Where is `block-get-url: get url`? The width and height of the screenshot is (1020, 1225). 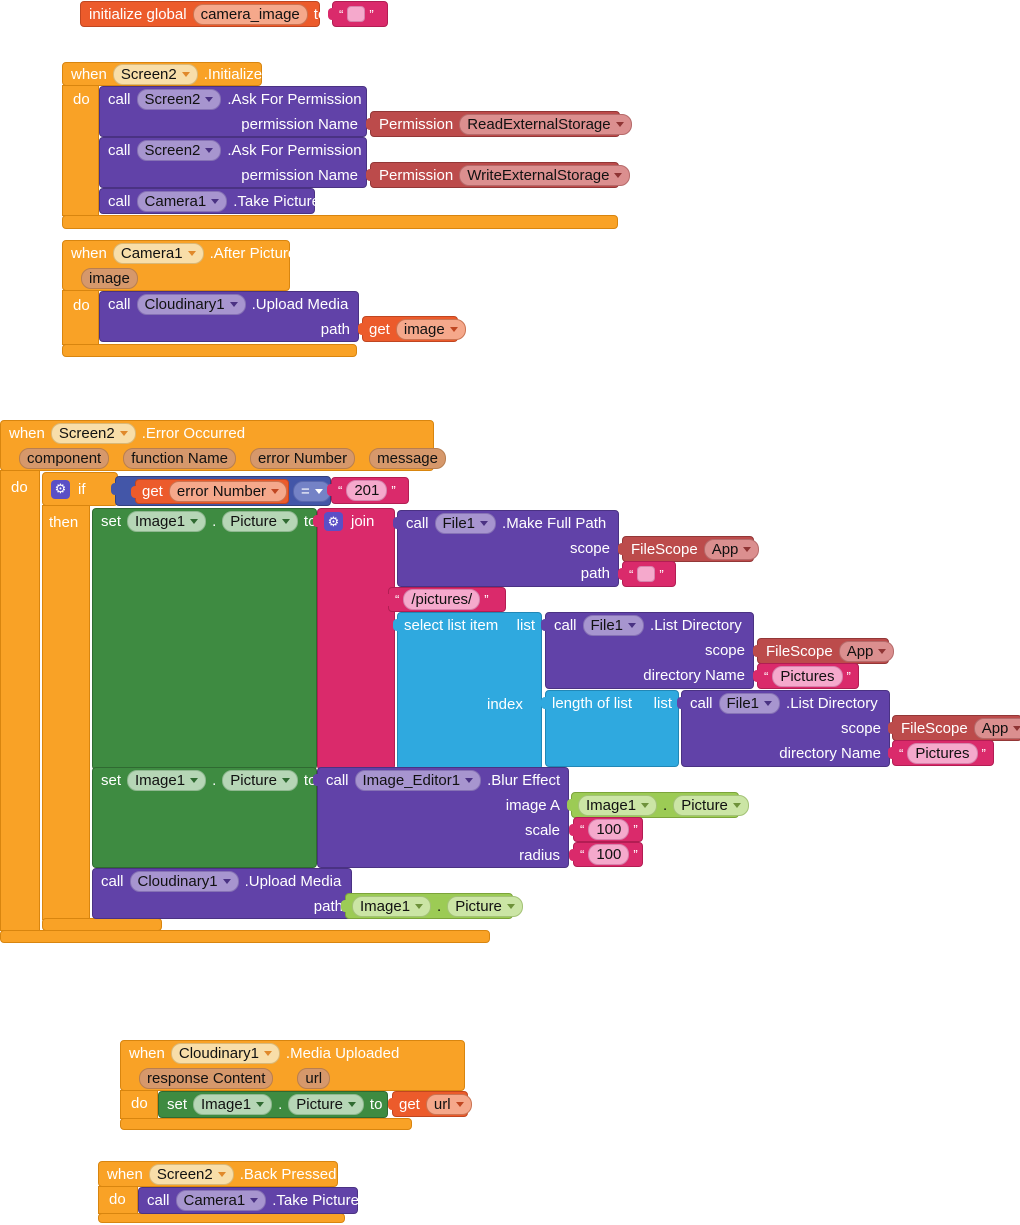 block-get-url: get url is located at coordinates (430, 1104).